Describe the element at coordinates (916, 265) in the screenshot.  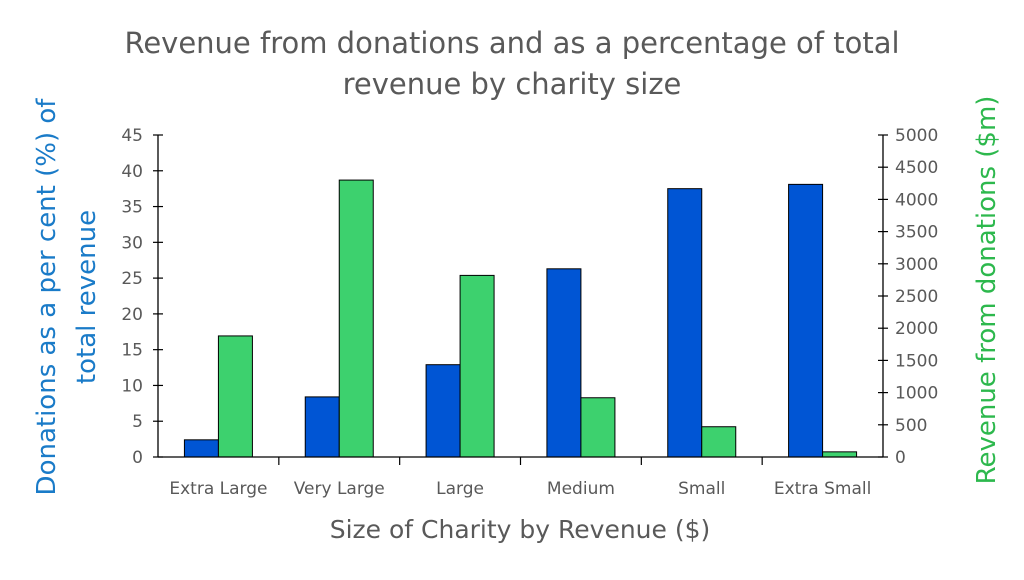
I see `y-right-tick-label-6: 3000` at that location.